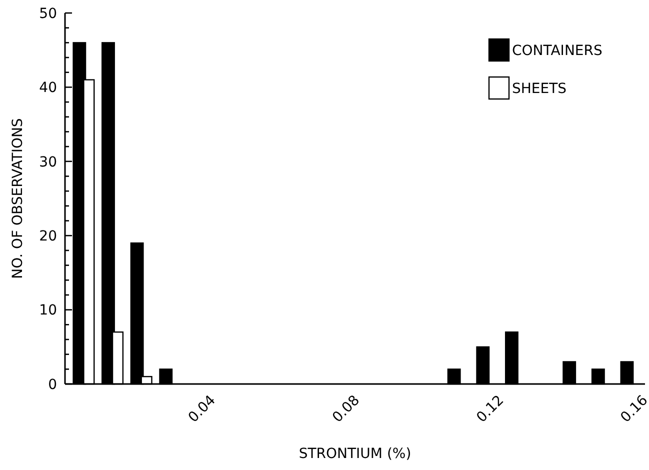 The height and width of the screenshot is (470, 649). I want to click on x-axis-title: STRONTIUM (%), so click(355, 454).